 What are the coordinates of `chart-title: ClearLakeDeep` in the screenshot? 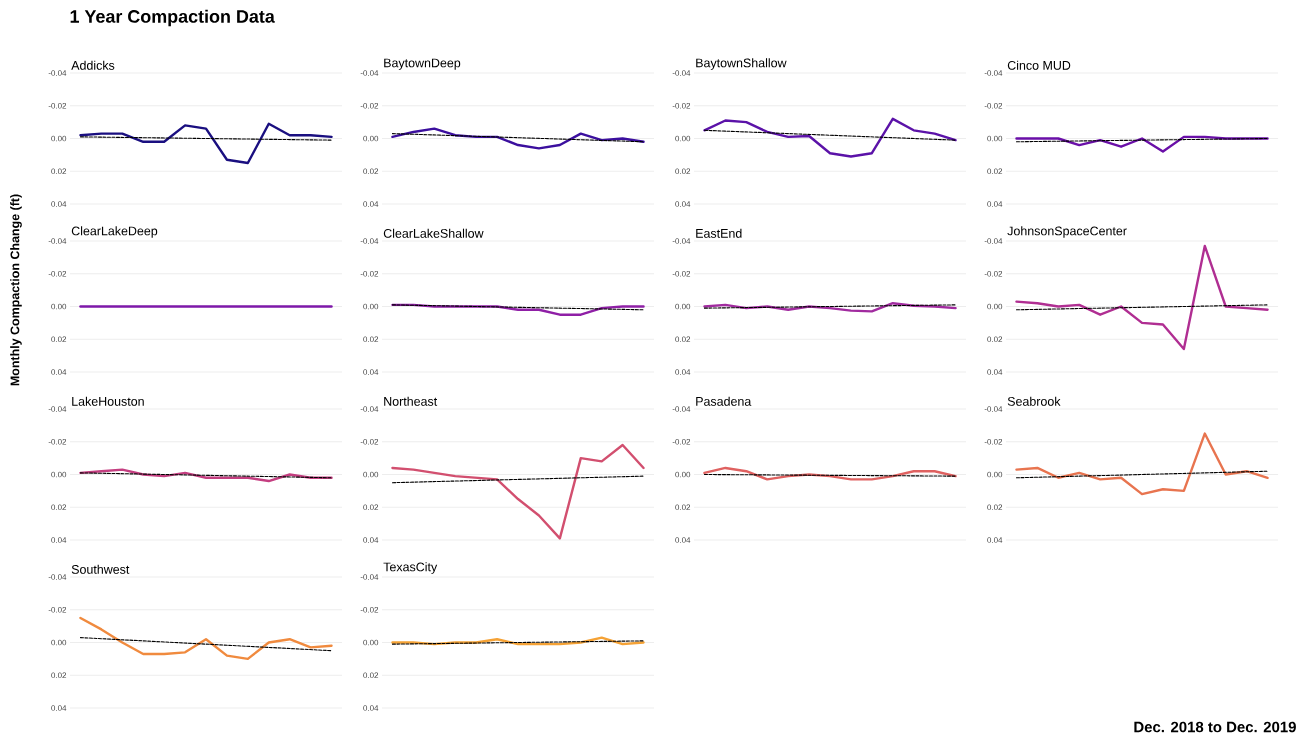 It's located at (114, 232).